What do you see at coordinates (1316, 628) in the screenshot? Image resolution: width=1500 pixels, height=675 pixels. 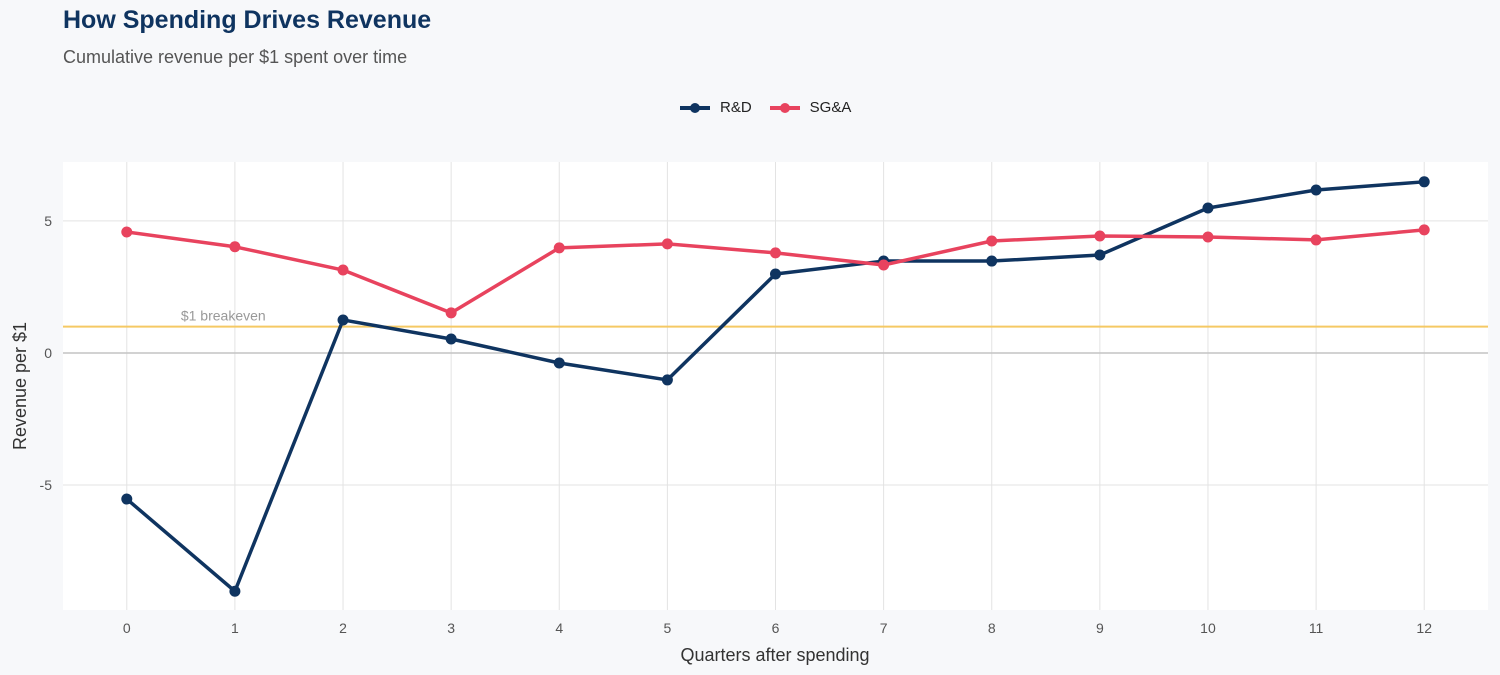 I see `x-tick-label: 11` at bounding box center [1316, 628].